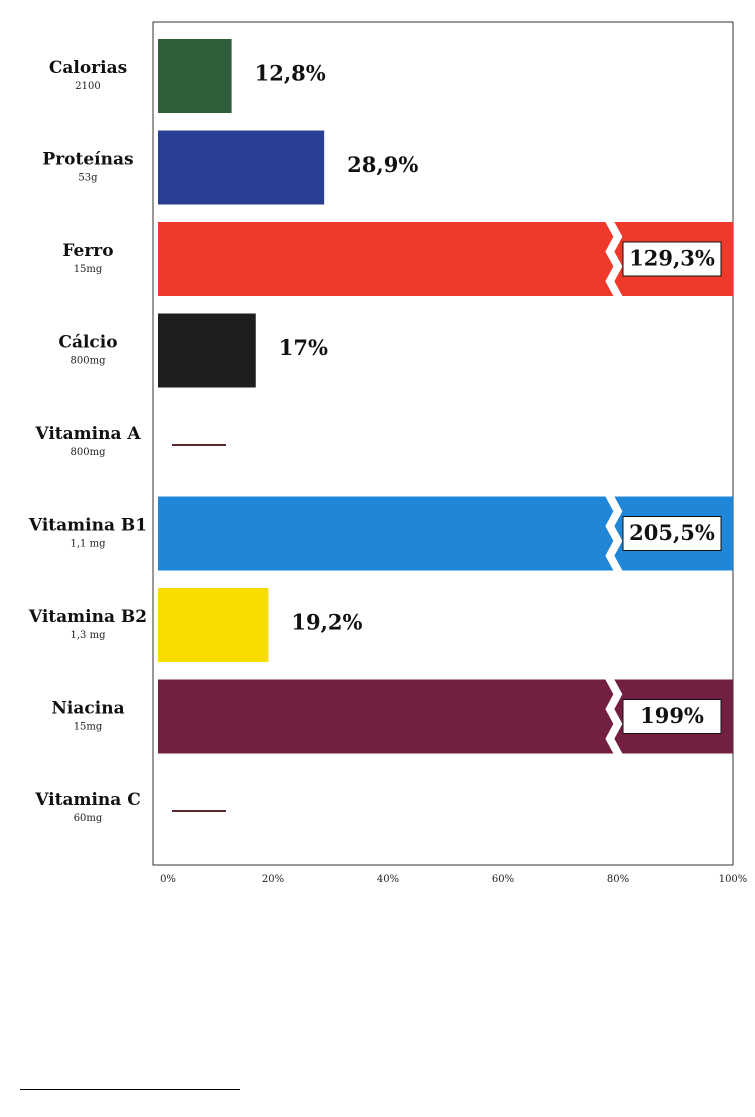 The width and height of the screenshot is (755, 1117). I want to click on category-sublabel: 1,3 mg, so click(89, 635).